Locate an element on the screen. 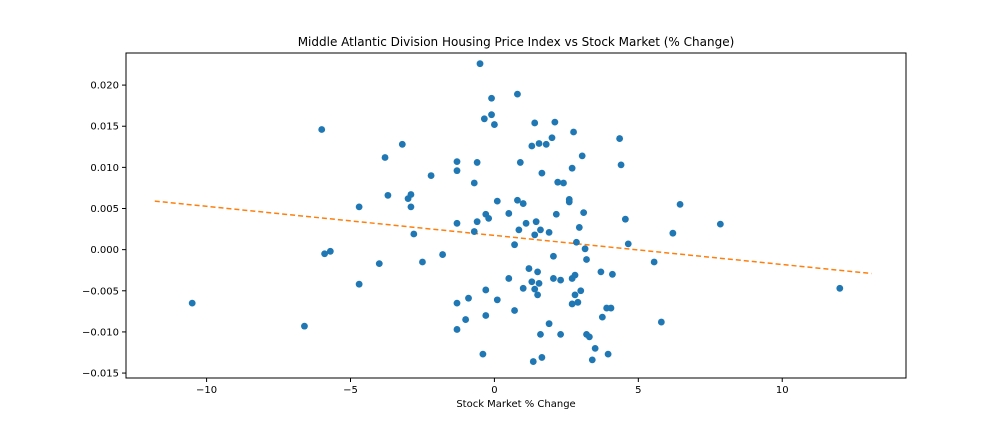 This screenshot has width=1008, height=436. x-tick-label: 10 is located at coordinates (782, 390).